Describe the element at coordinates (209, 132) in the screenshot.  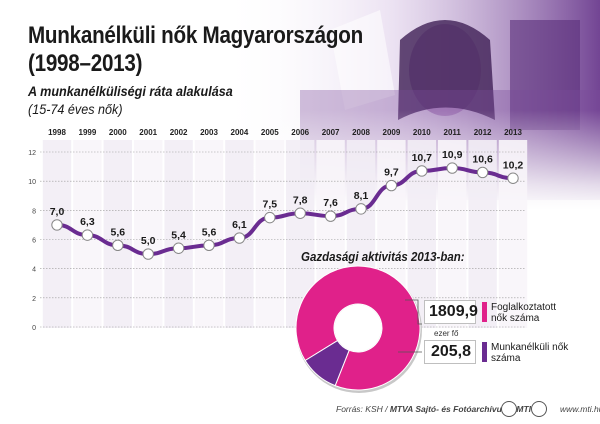
I see `year-label: 2003` at that location.